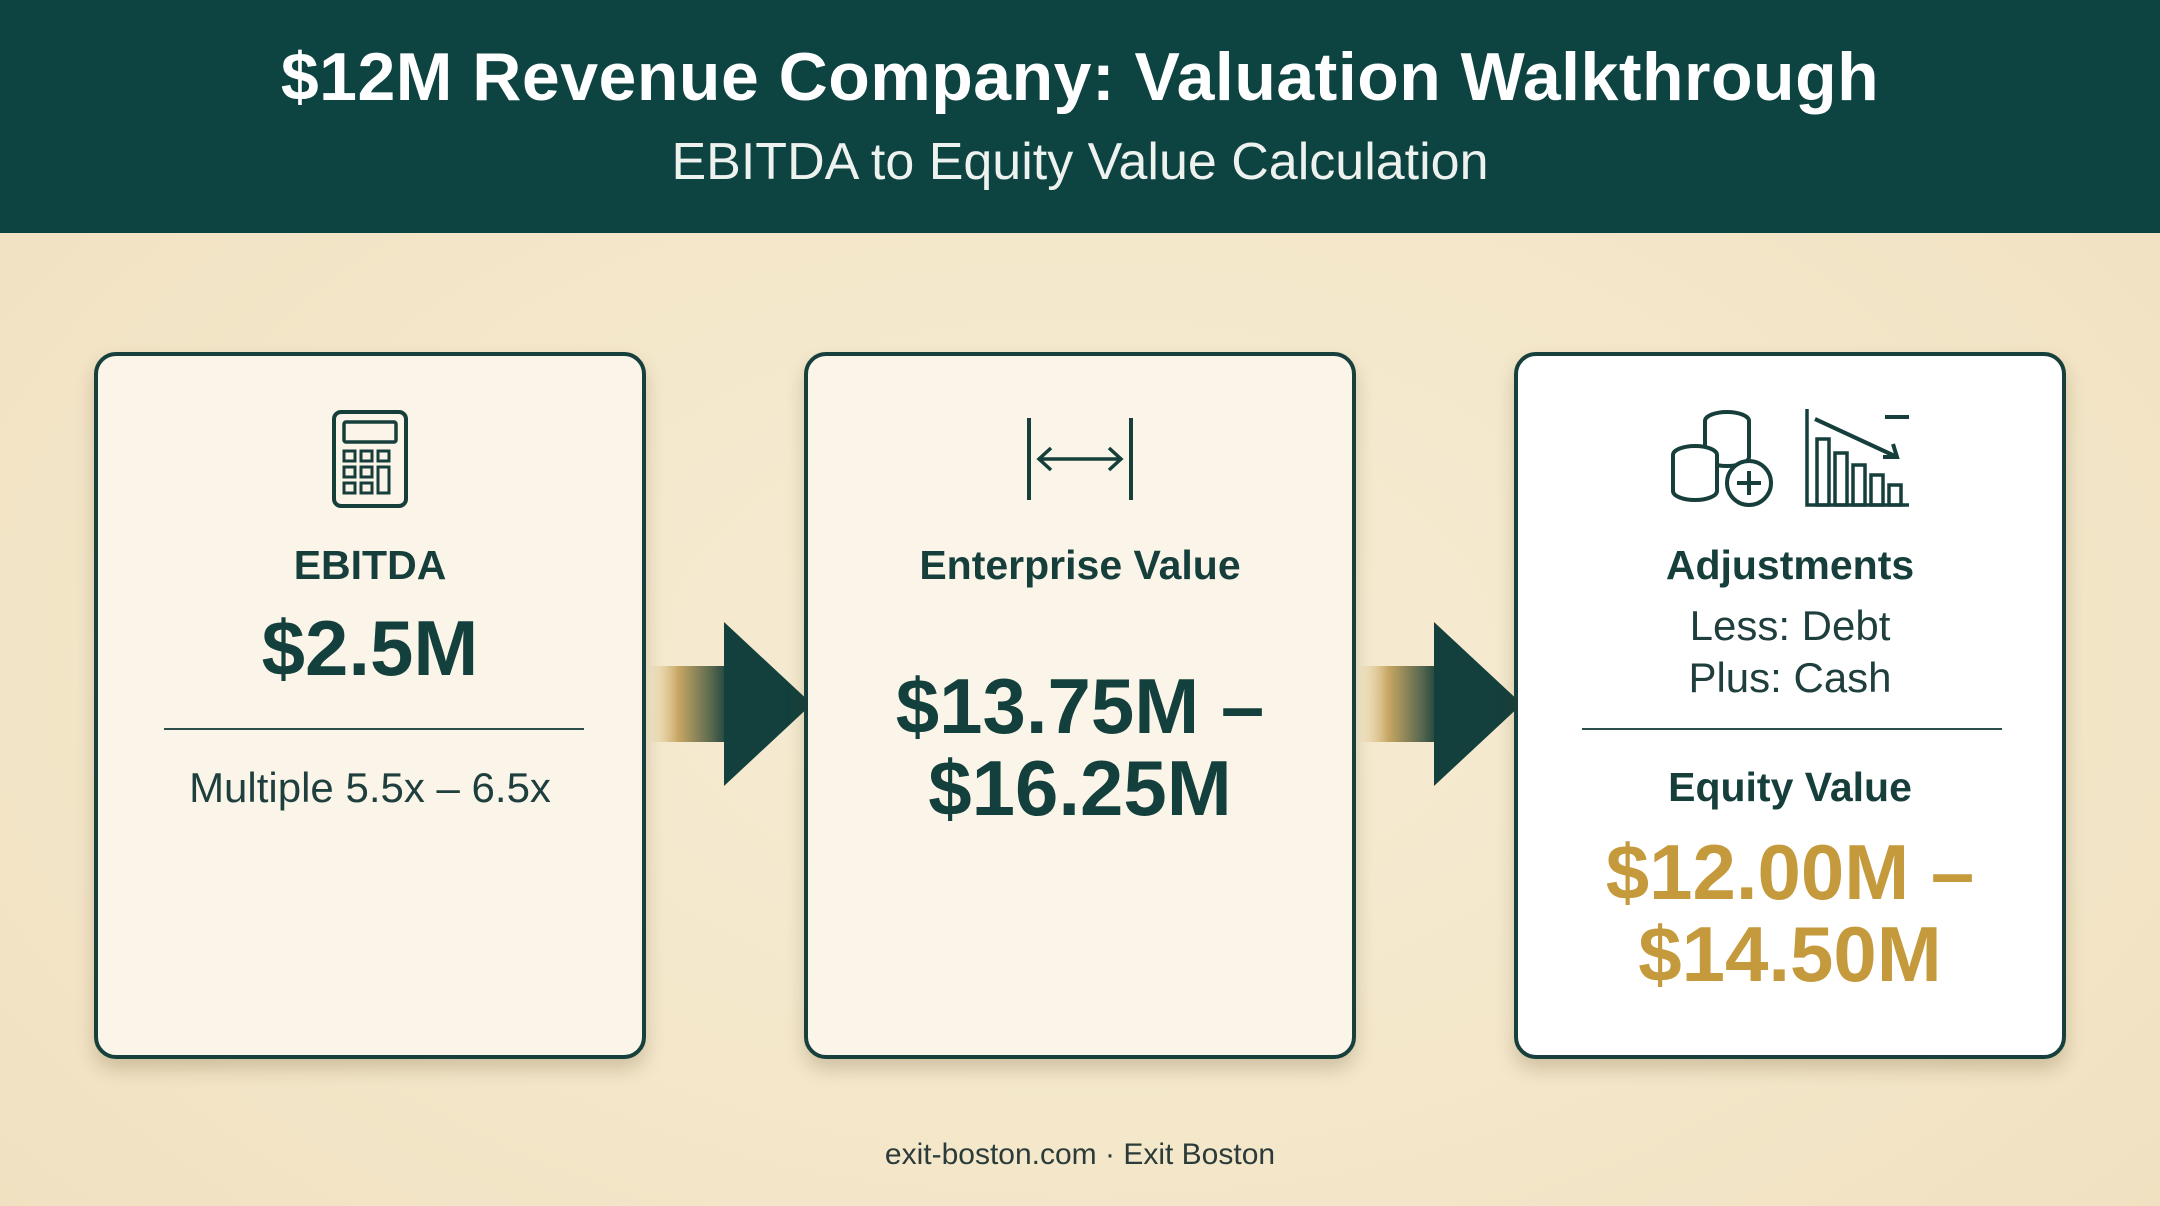 Image resolution: width=2160 pixels, height=1206 pixels. I want to click on enterprise-value-label: Enterprise Value, so click(1080, 565).